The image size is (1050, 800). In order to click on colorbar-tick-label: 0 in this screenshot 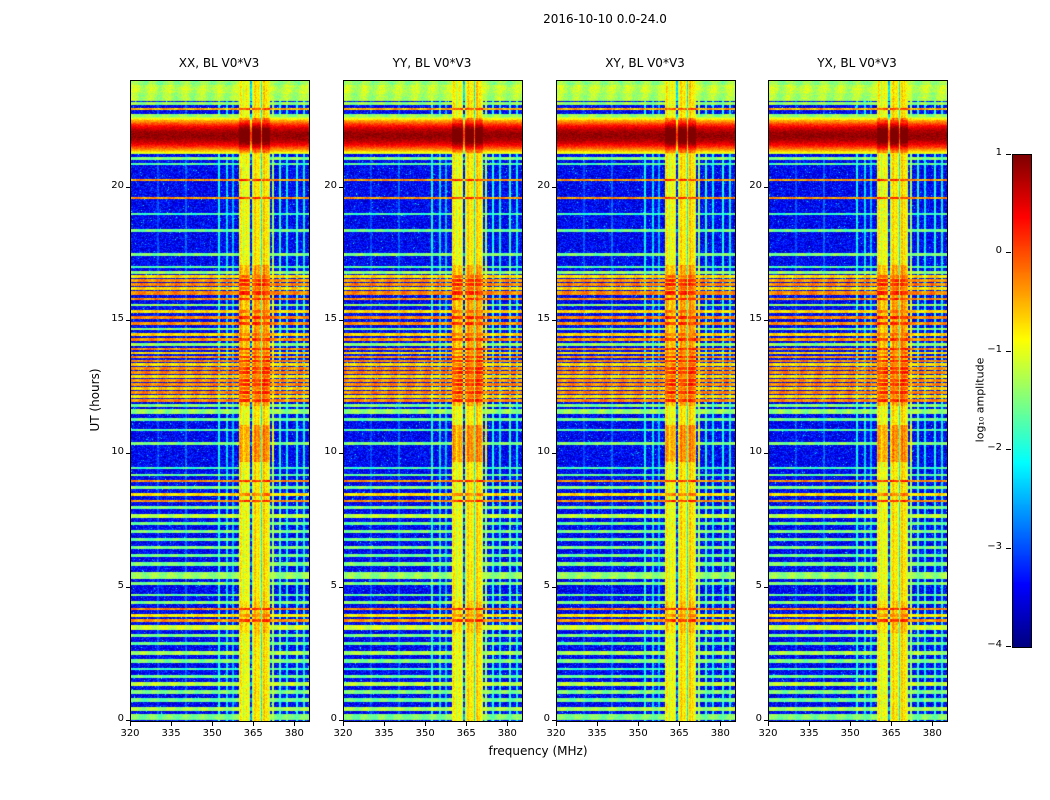, I will do `click(998, 251)`.